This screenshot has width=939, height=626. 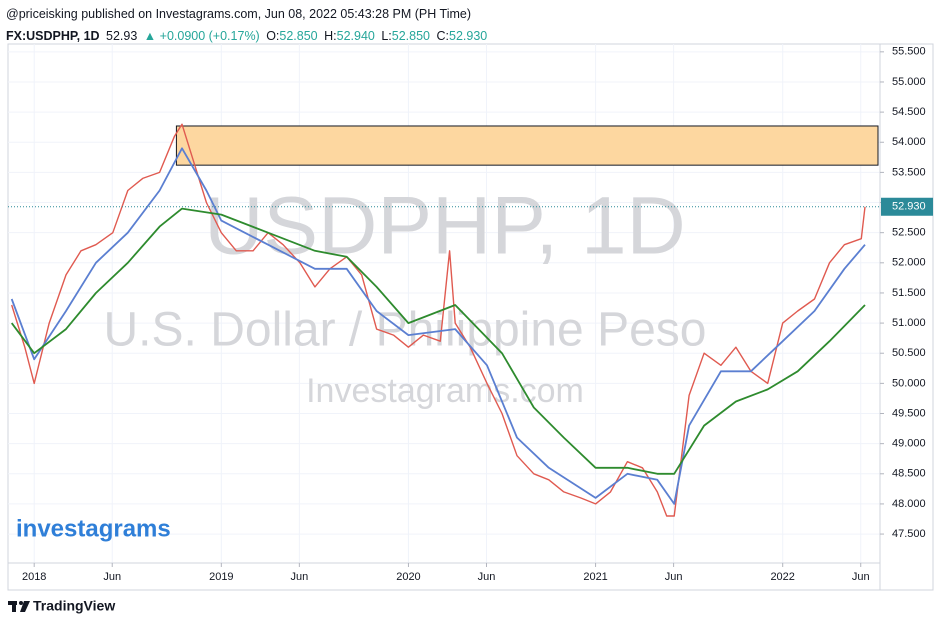 I want to click on x-tick-label: 2020, so click(x=408, y=577).